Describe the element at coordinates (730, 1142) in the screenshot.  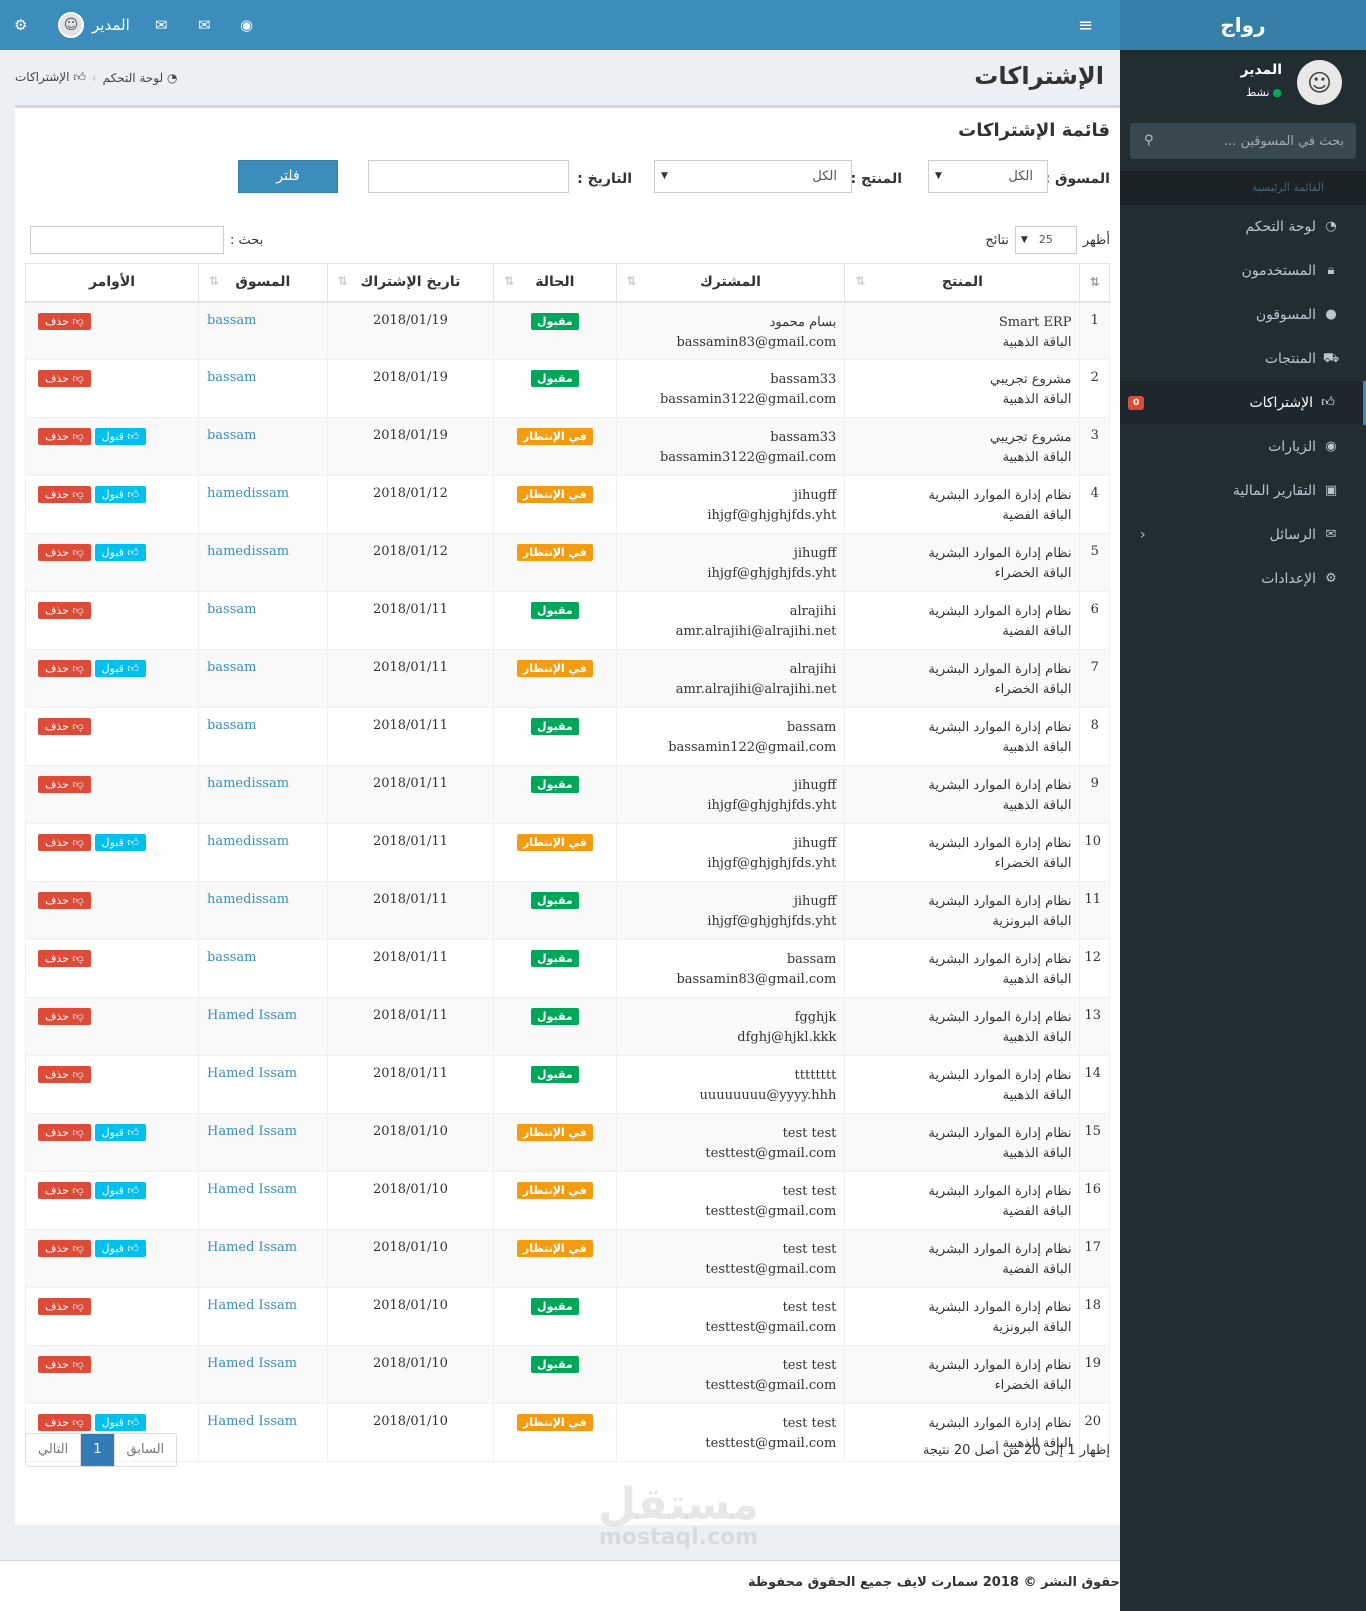
I see `row-subscriber: test test testtest@gmail.com` at that location.